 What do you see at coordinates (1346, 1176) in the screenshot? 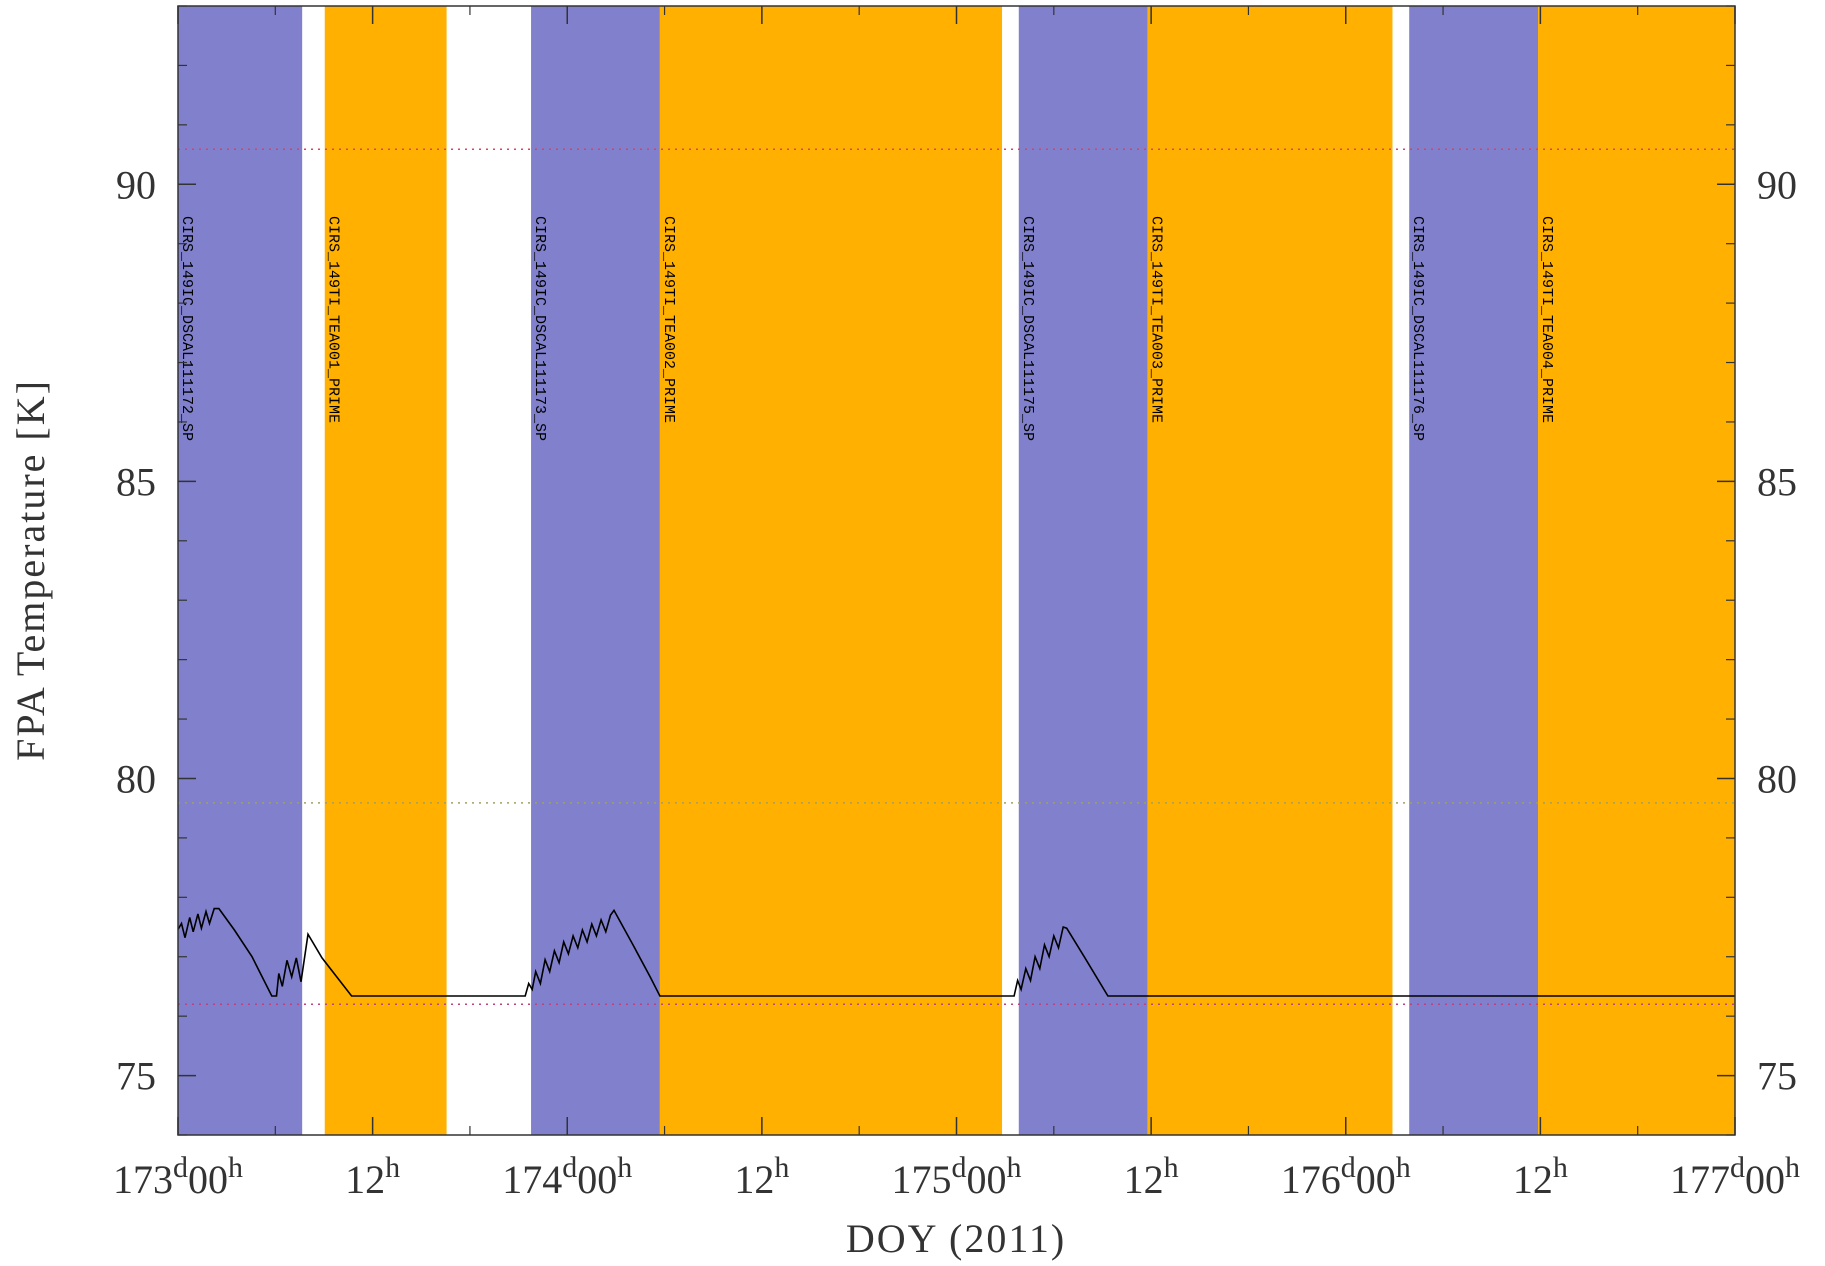
I see `x-tick-label: 176d00h` at bounding box center [1346, 1176].